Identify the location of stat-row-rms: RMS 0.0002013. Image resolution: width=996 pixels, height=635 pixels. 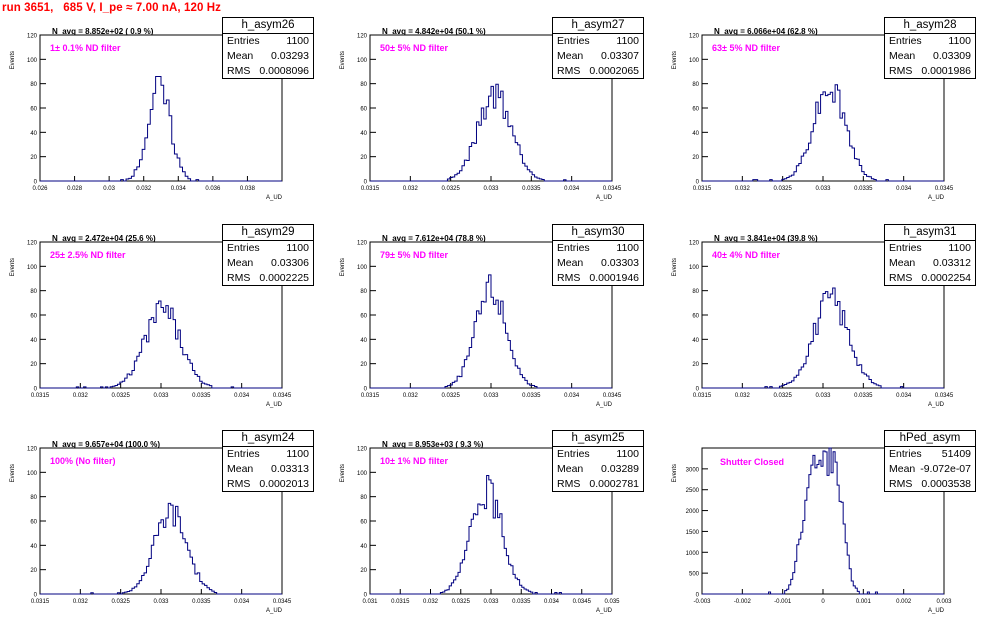
(268, 484).